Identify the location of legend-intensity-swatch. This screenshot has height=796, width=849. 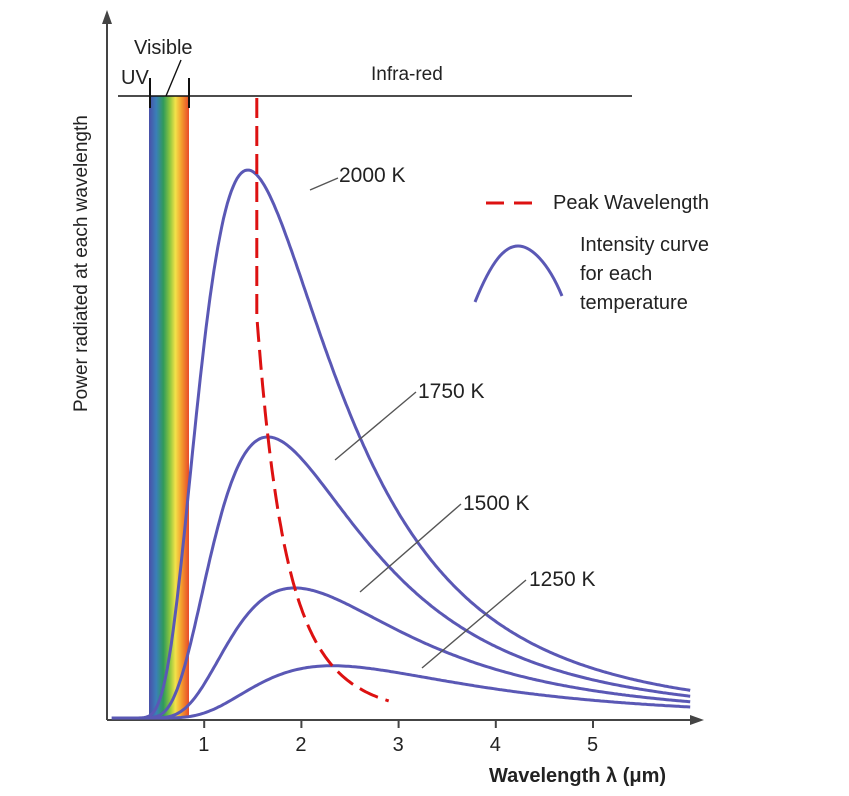
(518, 273).